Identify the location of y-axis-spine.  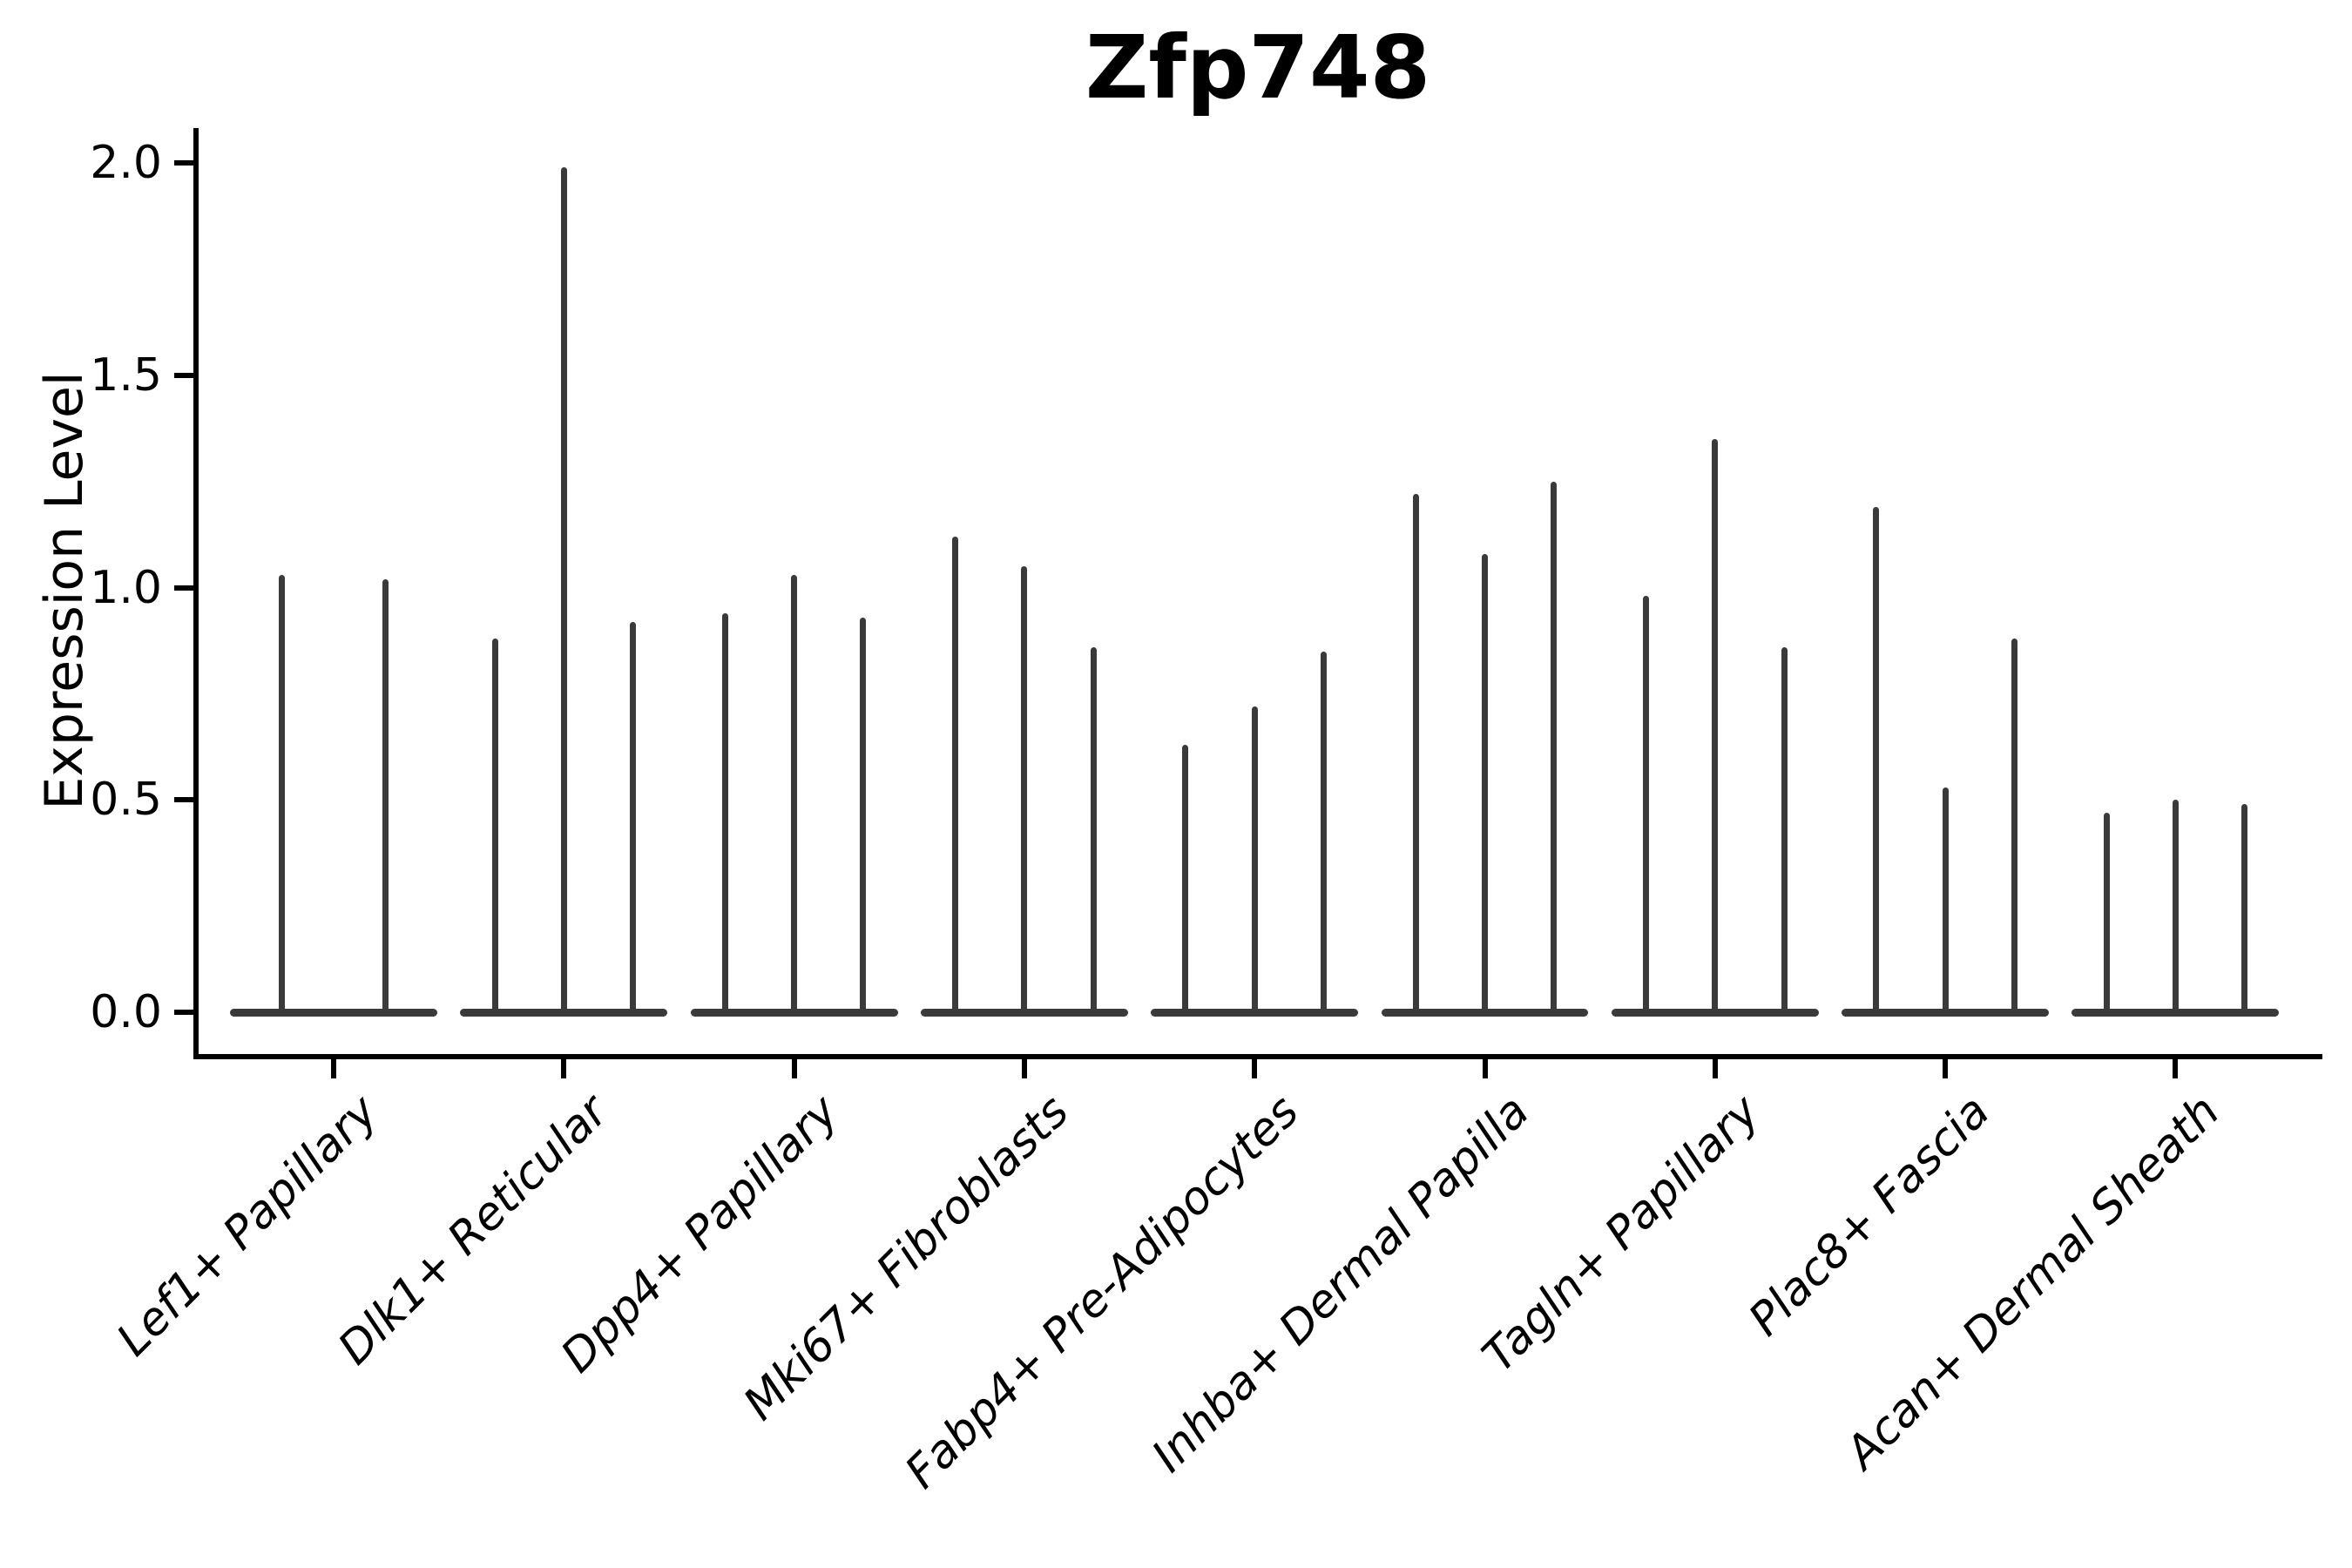
(196, 593).